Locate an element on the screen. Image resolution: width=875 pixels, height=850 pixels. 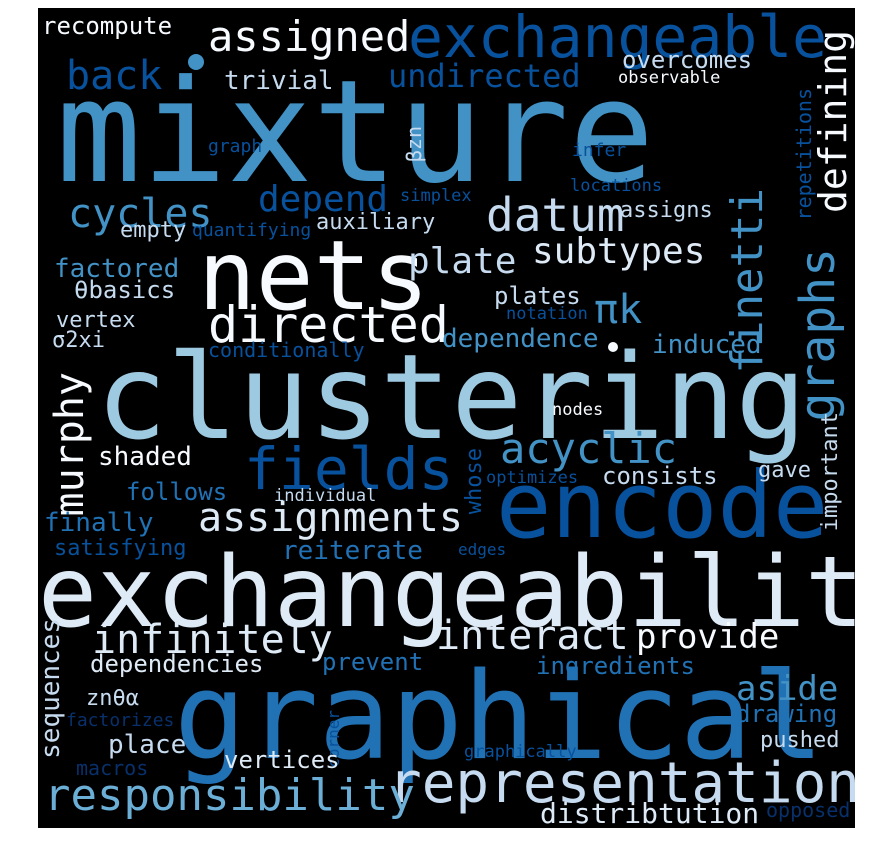
word-infer: infer is located at coordinates (599, 150).